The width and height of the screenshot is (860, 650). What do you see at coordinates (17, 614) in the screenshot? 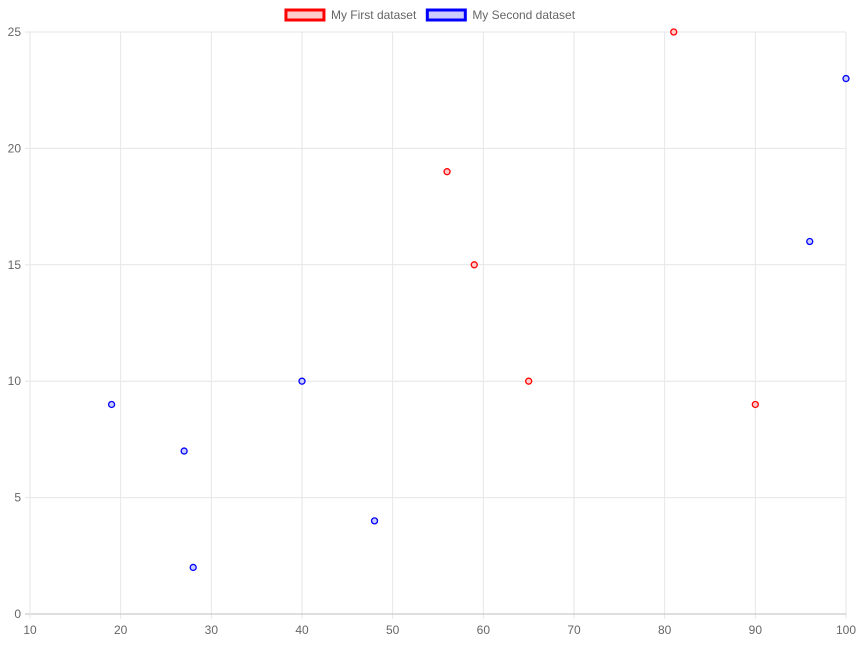
I see `y-tick-label: 0` at bounding box center [17, 614].